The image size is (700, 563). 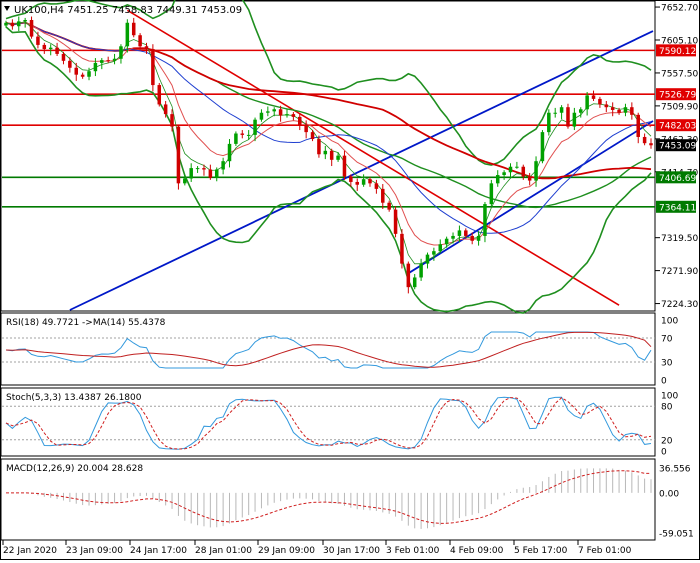 What do you see at coordinates (158, 551) in the screenshot?
I see `time-tick-label: 24 Jan 17:00` at bounding box center [158, 551].